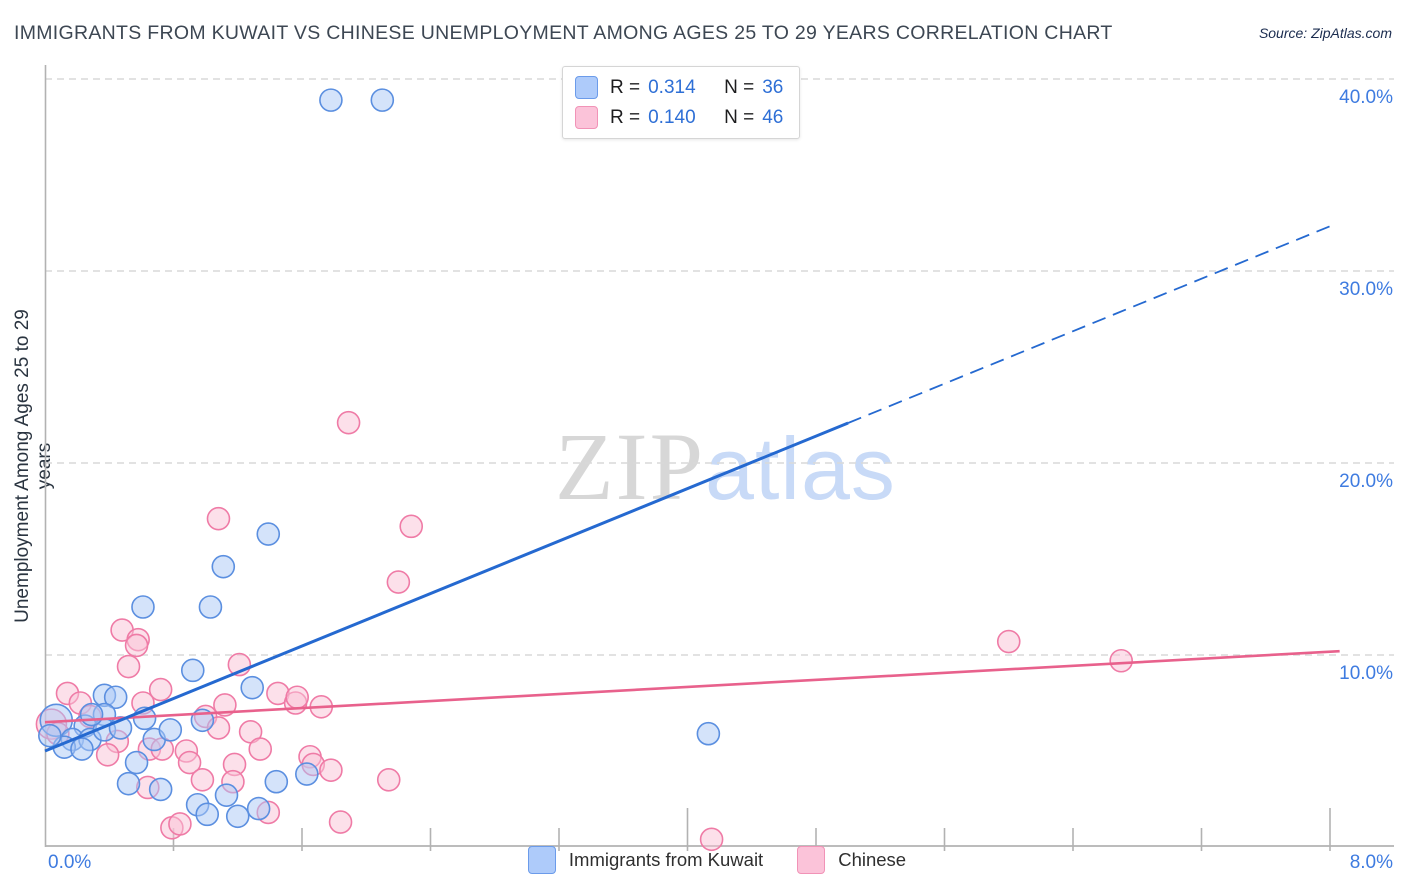  Describe the element at coordinates (541, 860) in the screenshot. I see `kuwait-legend-swatch` at that location.